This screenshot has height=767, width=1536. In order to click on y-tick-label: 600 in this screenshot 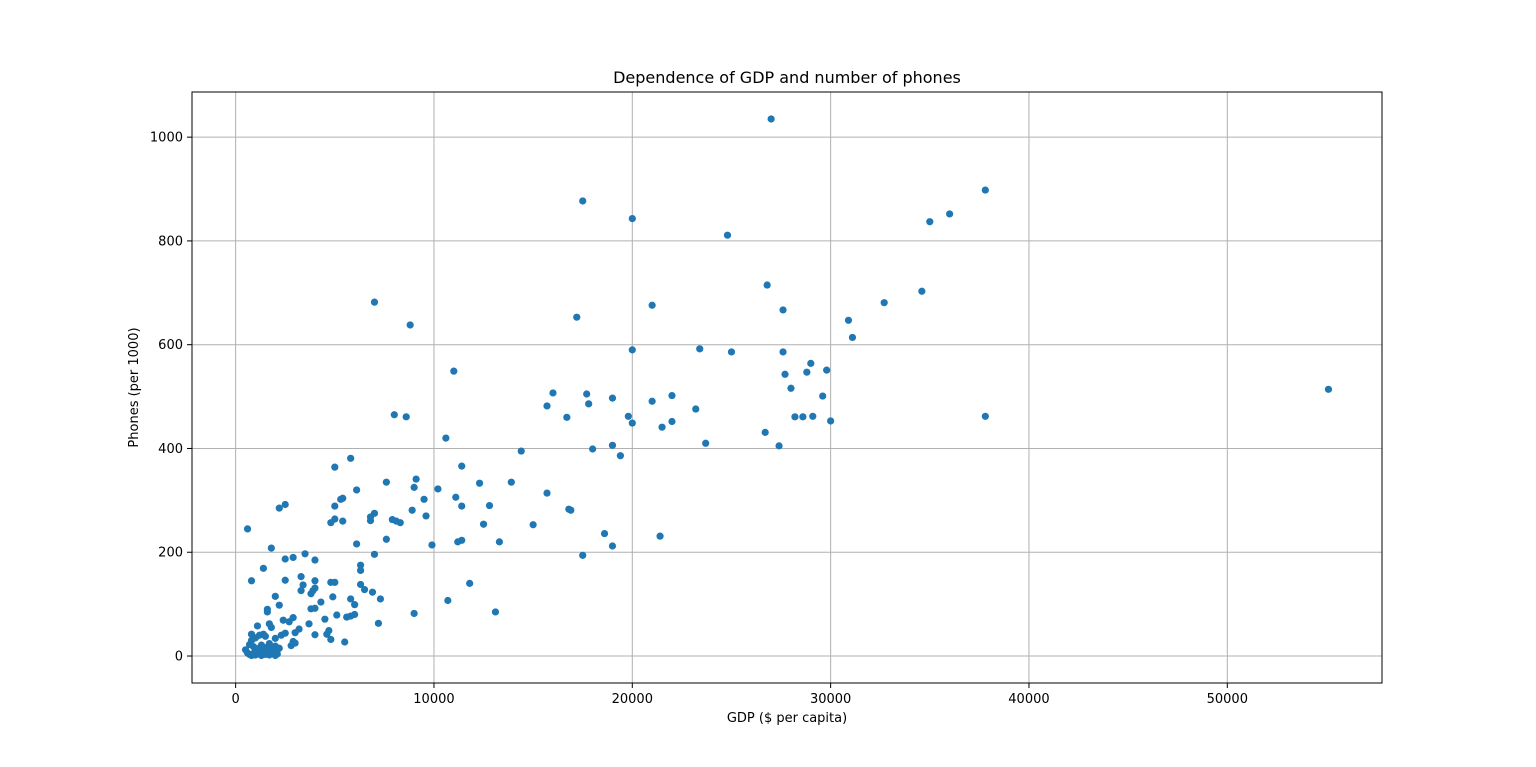, I will do `click(170, 345)`.